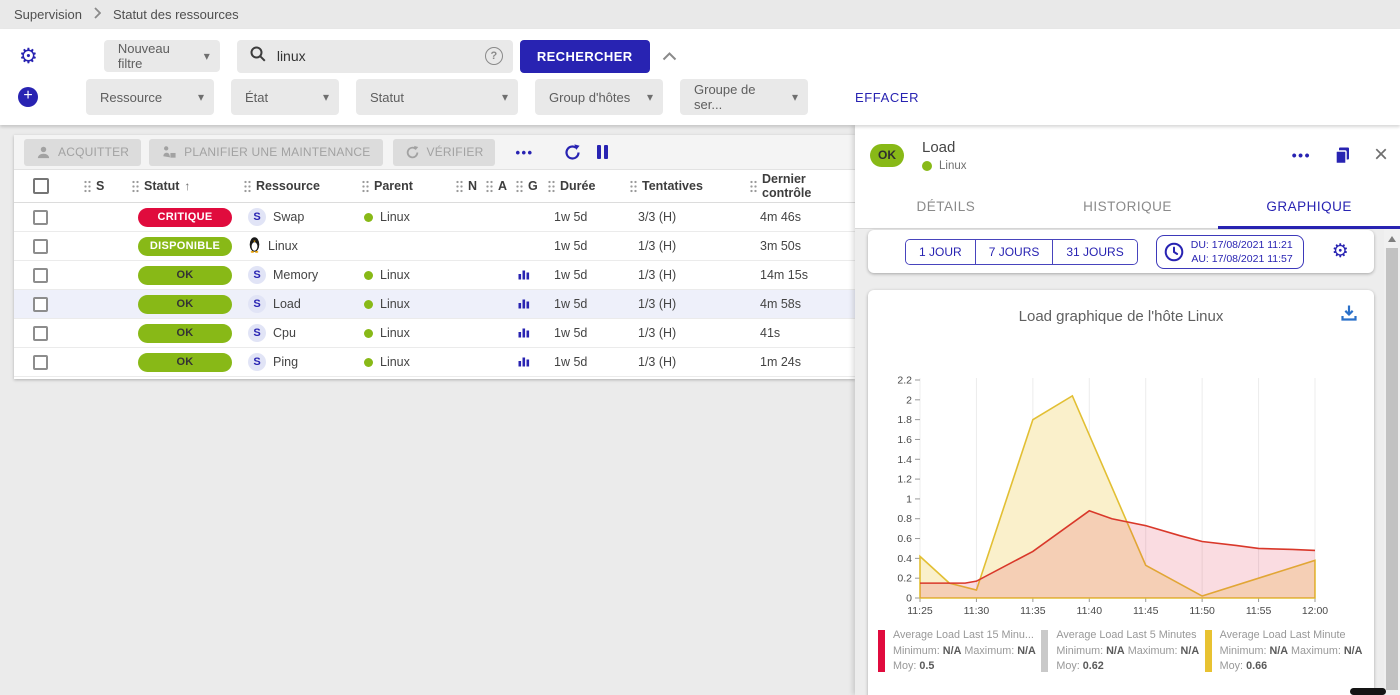 The image size is (1400, 695). What do you see at coordinates (434, 217) in the screenshot?
I see `table-row: CRITIQUE S Swap Linux 1w 5d 3/3 (H) 4m 46s` at bounding box center [434, 217].